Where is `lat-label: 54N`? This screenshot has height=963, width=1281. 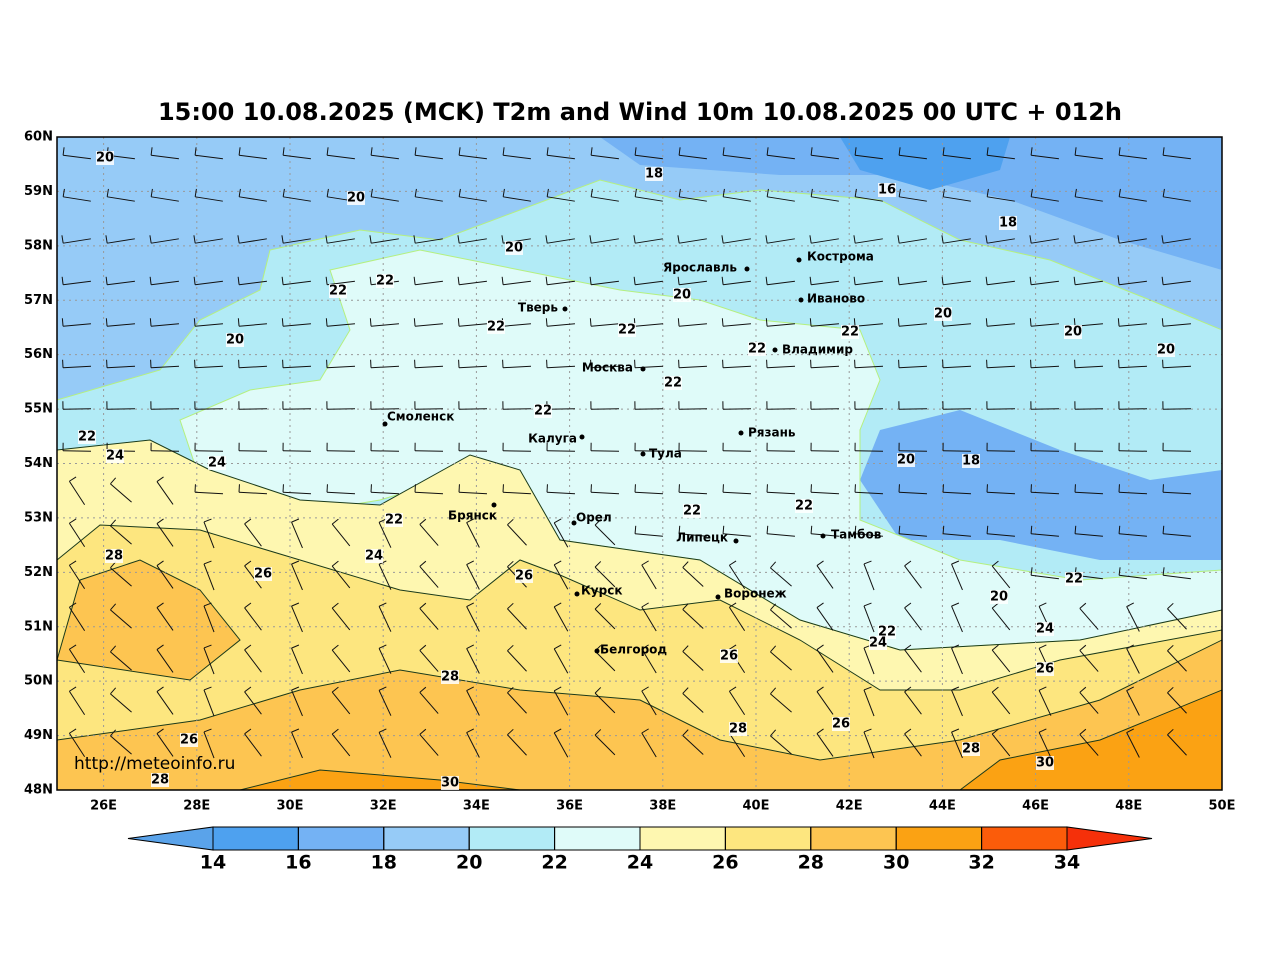 lat-label: 54N is located at coordinates (38, 463).